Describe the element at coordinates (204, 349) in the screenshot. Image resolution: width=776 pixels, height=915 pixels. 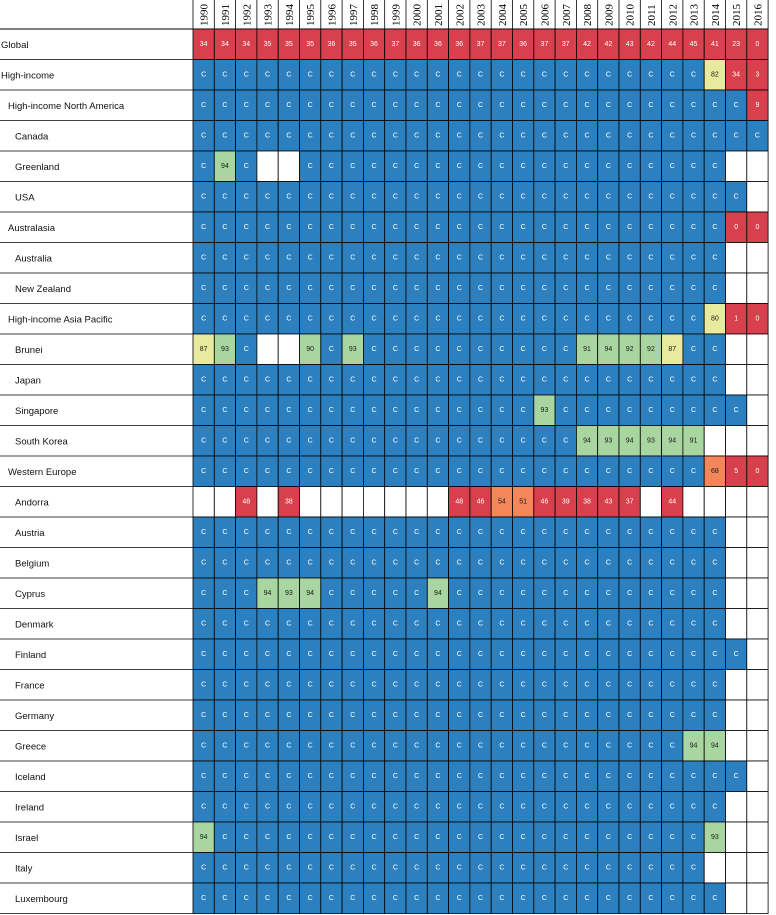
I see `cell-value: 87` at that location.